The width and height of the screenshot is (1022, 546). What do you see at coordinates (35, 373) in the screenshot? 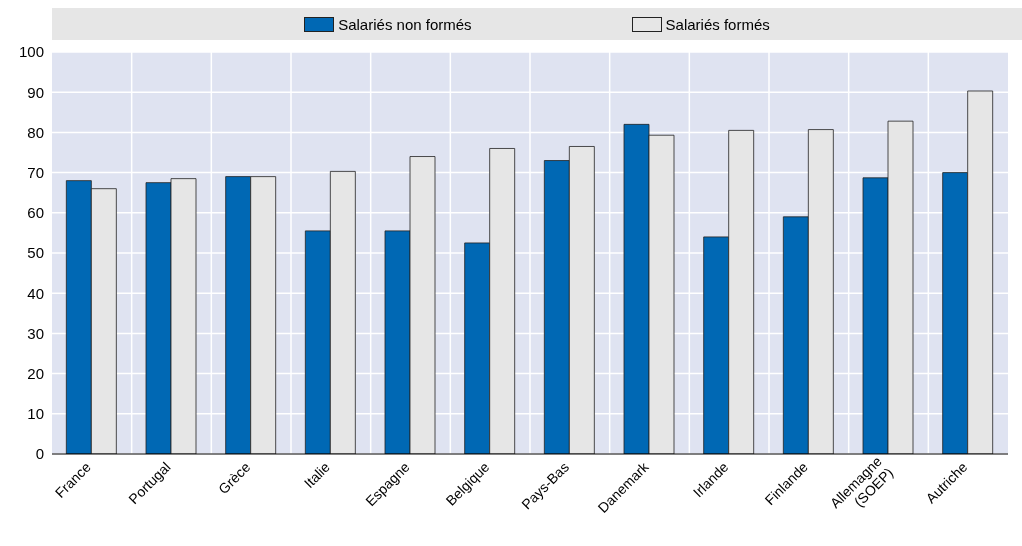
I see `y-tick-label: 20` at bounding box center [35, 373].